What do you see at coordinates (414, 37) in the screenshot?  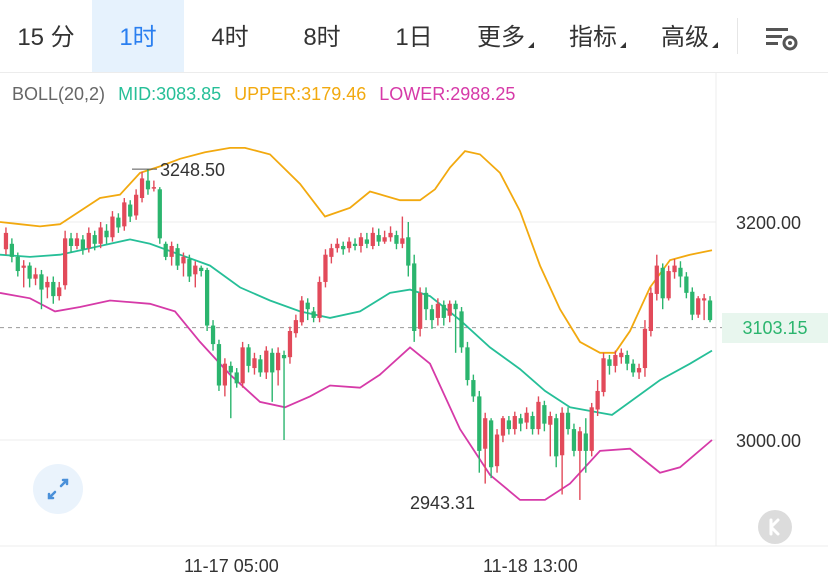 I see `tab-1d: 1日` at bounding box center [414, 37].